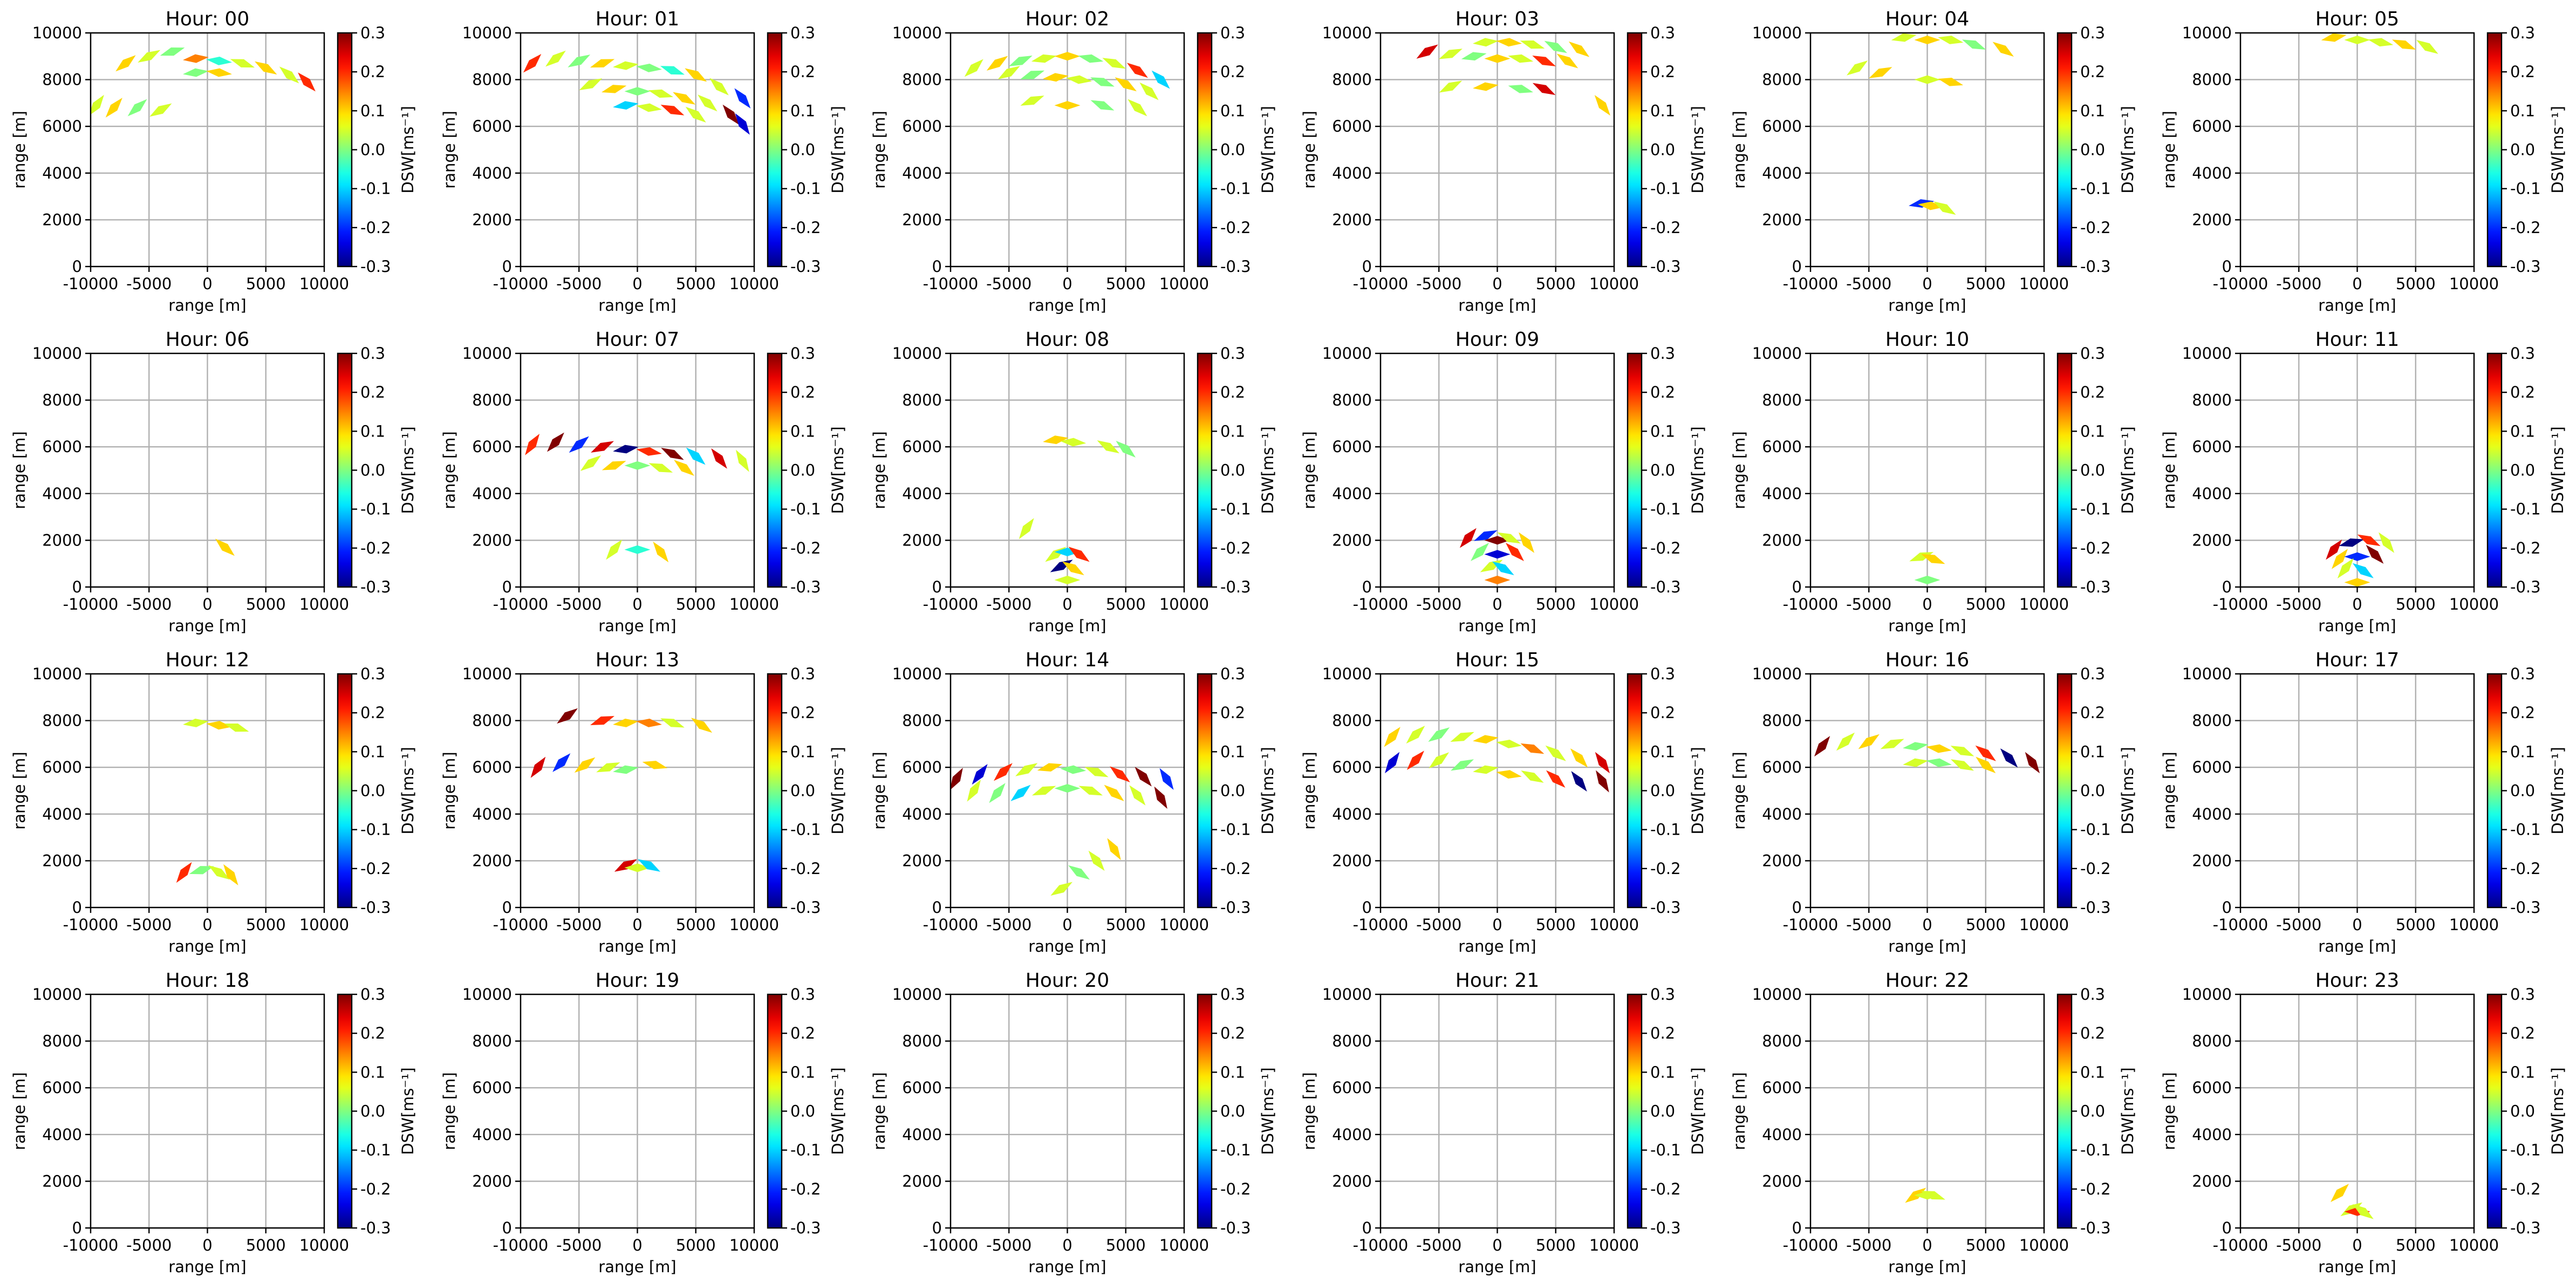 The width and height of the screenshot is (2576, 1283). Describe the element at coordinates (2474, 925) in the screenshot. I see `x-tick-label: 10000` at that location.